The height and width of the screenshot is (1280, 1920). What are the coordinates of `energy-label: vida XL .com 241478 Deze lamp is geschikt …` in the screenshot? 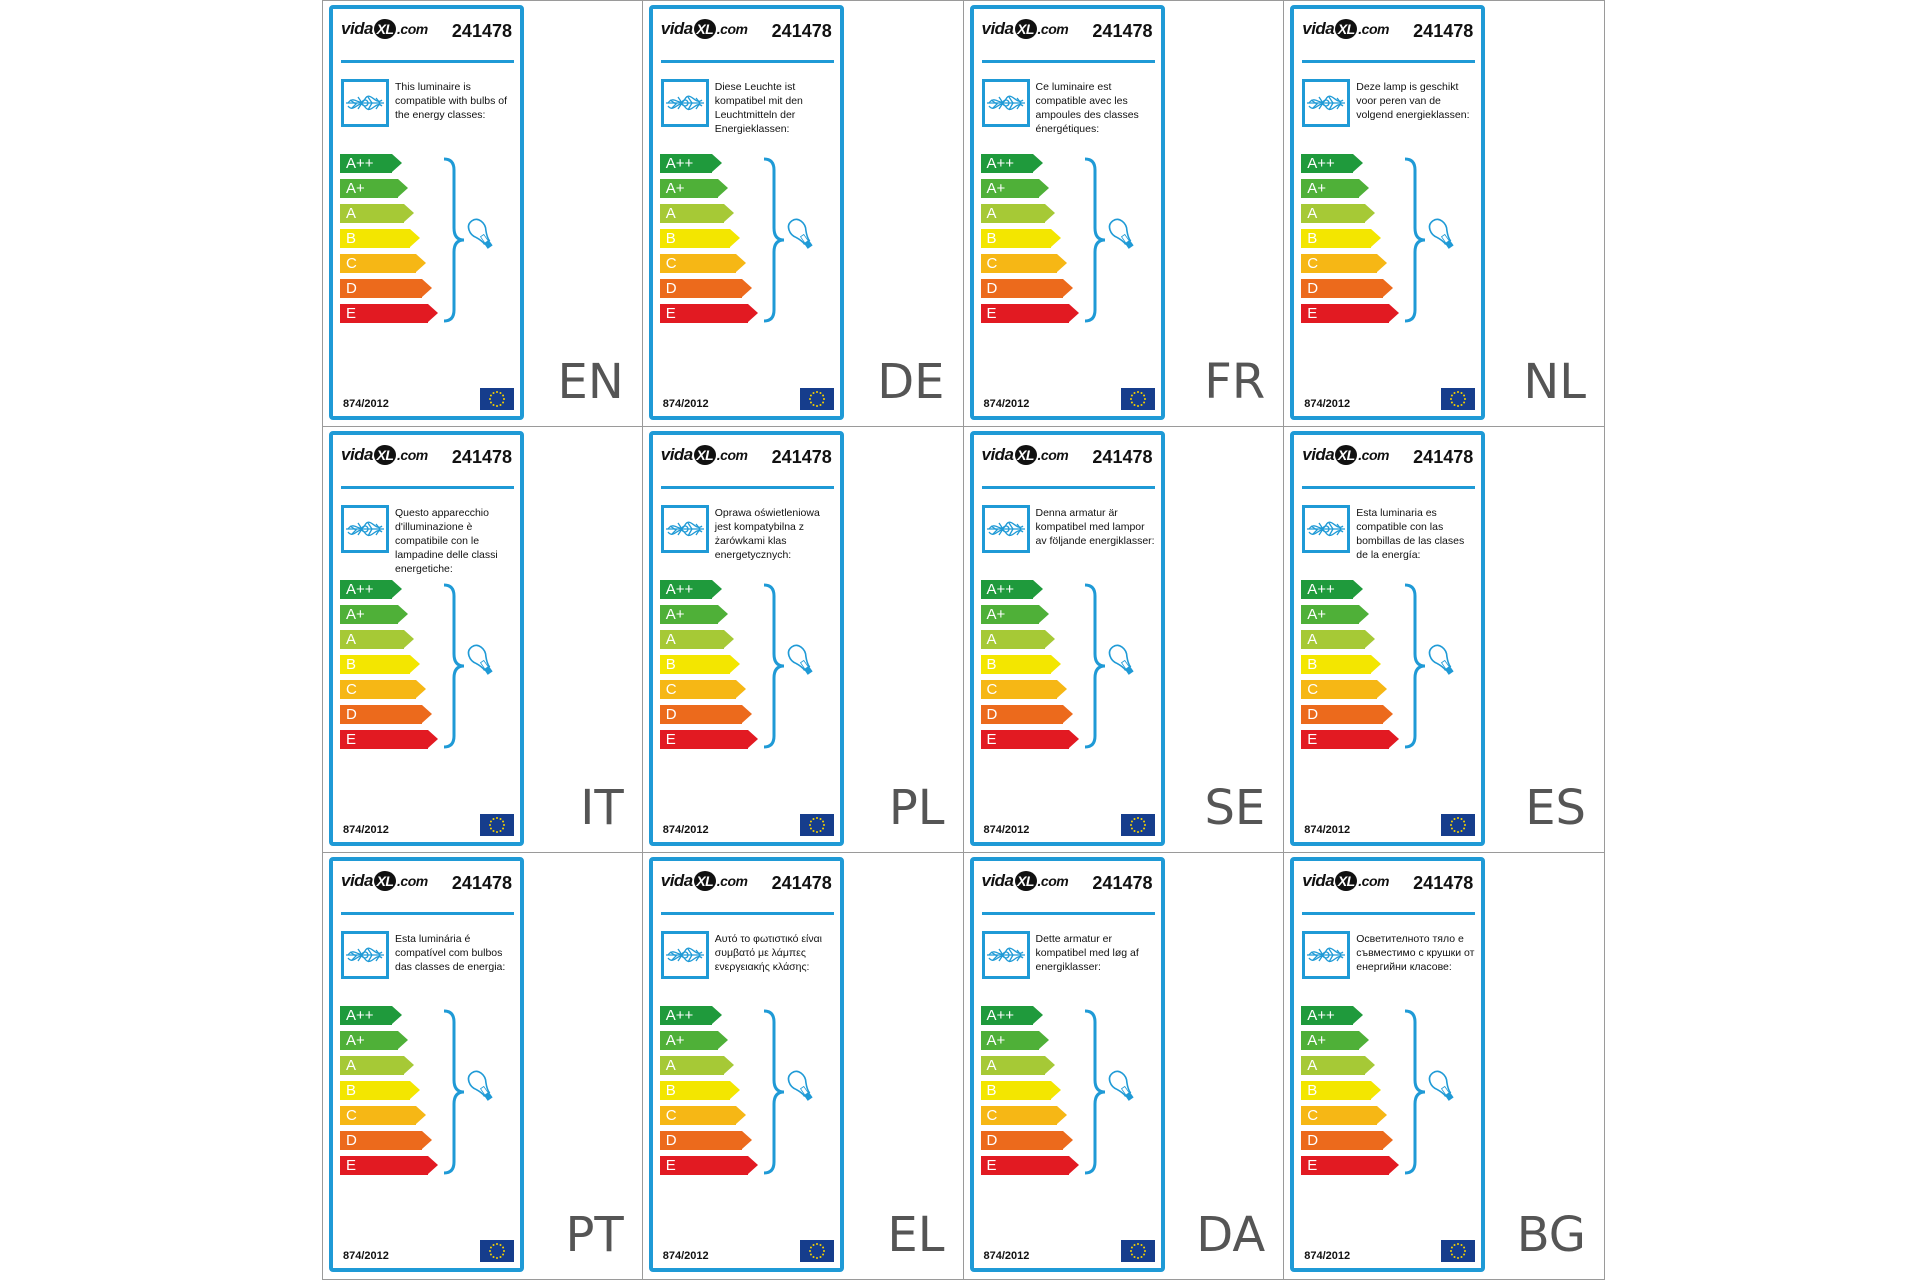 It's located at (1388, 212).